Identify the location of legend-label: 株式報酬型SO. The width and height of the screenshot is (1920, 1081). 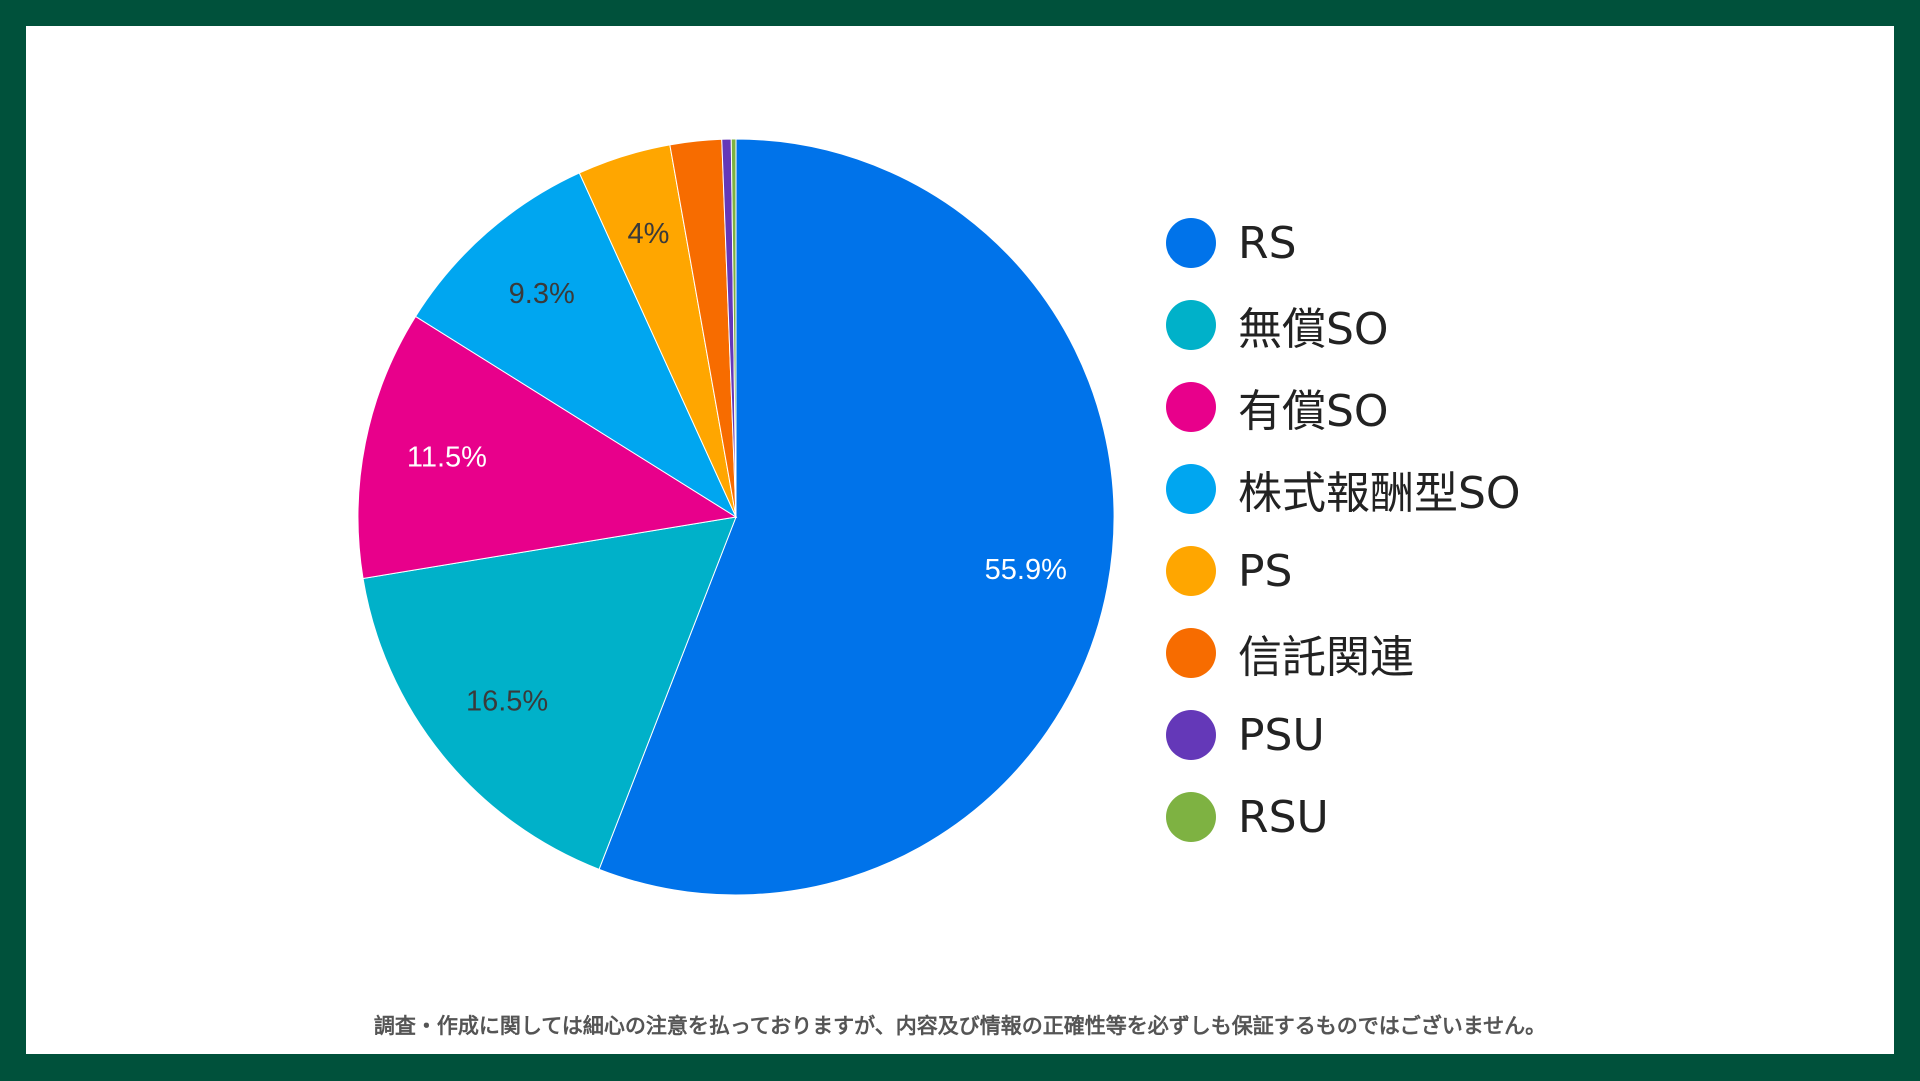
(1379, 493).